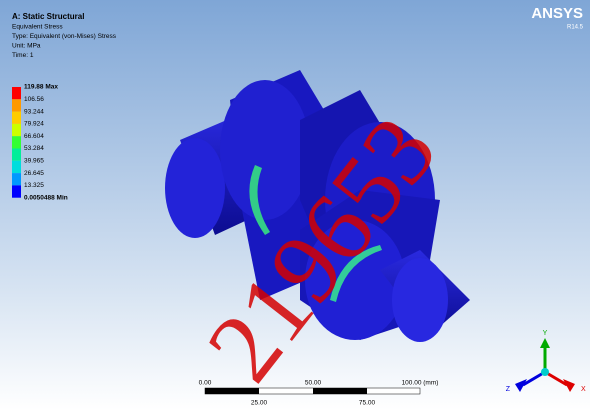 Image resolution: width=590 pixels, height=410 pixels. What do you see at coordinates (46, 197) in the screenshot?
I see `legend-label: 0.0050488 Min` at bounding box center [46, 197].